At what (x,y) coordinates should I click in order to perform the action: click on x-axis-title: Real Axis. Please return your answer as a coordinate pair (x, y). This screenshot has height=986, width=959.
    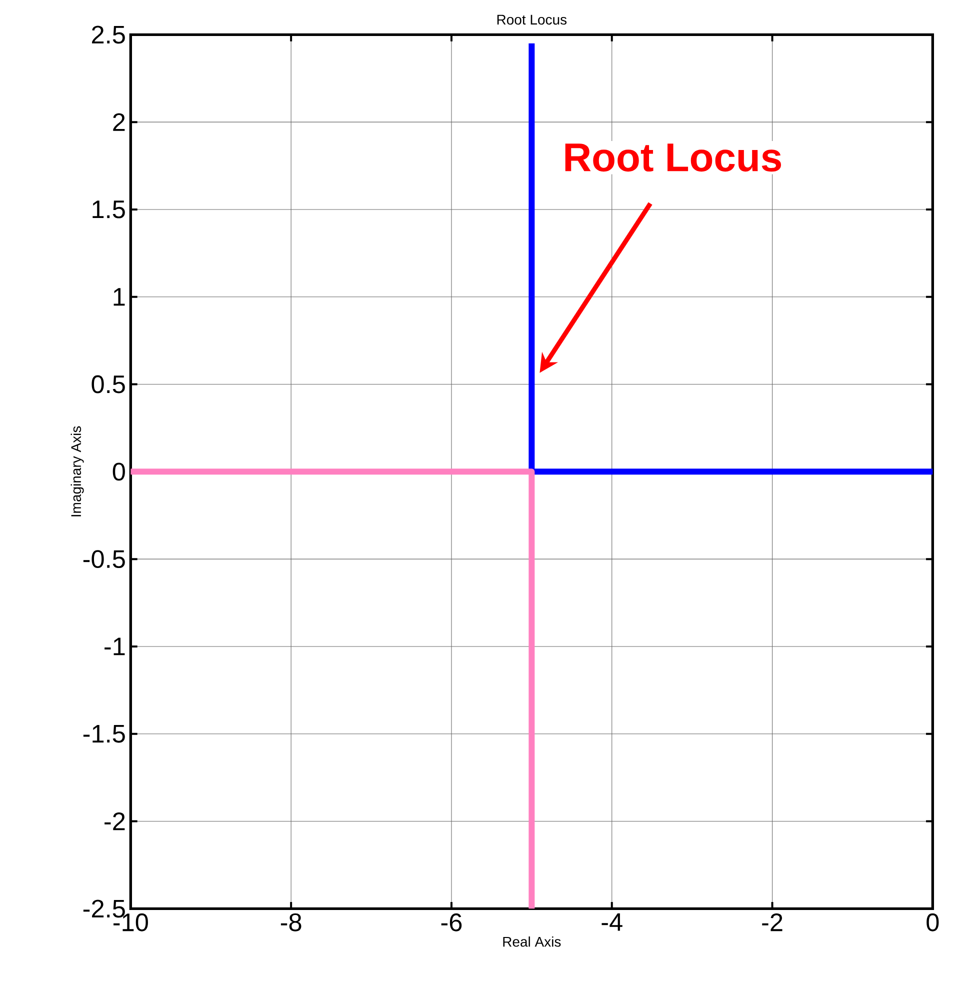
    Looking at the image, I should click on (532, 941).